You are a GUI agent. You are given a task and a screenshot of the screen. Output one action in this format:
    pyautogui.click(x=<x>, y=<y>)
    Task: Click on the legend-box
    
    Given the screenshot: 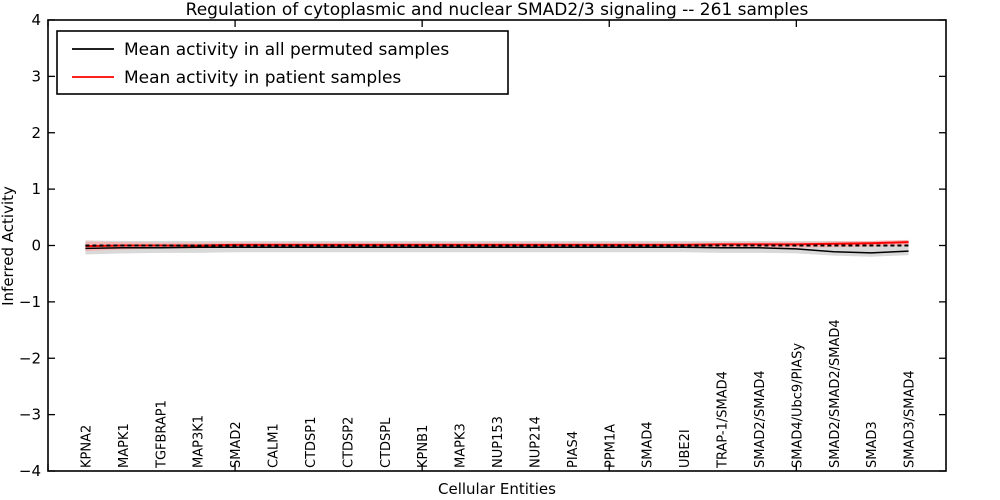 What is the action you would take?
    pyautogui.click(x=282, y=62)
    